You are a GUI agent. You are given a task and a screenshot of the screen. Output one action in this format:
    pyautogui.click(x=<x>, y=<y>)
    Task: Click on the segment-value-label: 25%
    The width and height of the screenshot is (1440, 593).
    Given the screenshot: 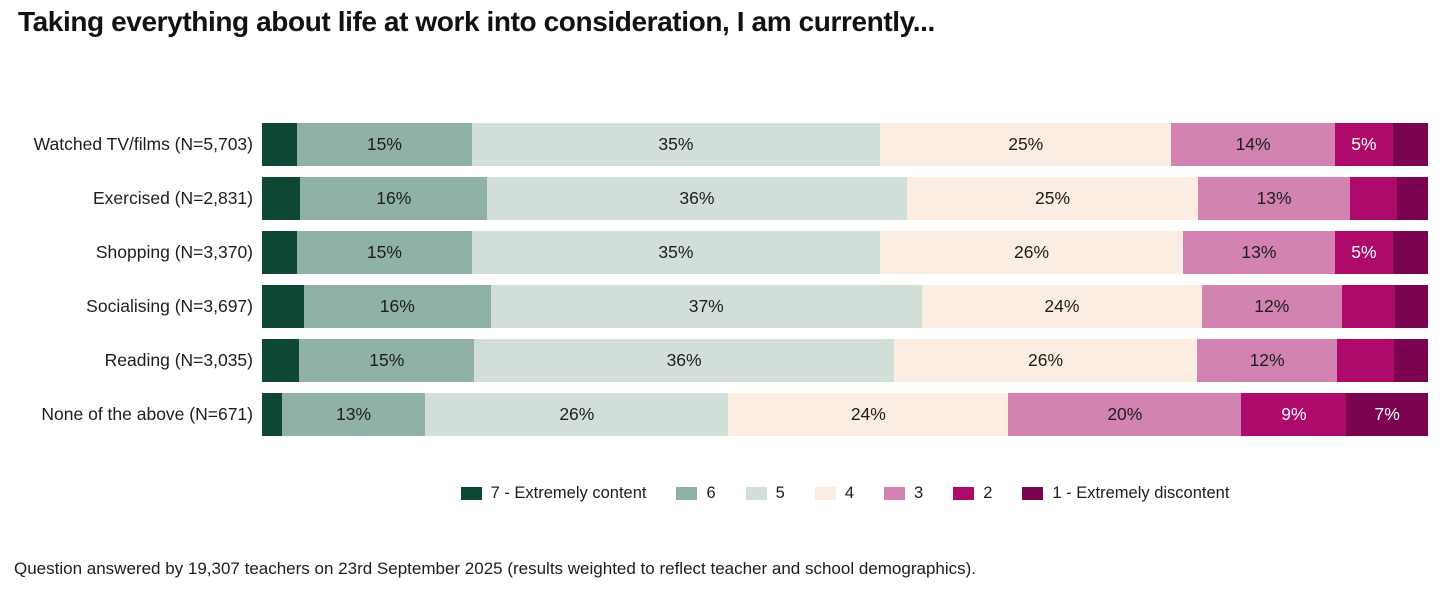 What is the action you would take?
    pyautogui.click(x=1053, y=198)
    